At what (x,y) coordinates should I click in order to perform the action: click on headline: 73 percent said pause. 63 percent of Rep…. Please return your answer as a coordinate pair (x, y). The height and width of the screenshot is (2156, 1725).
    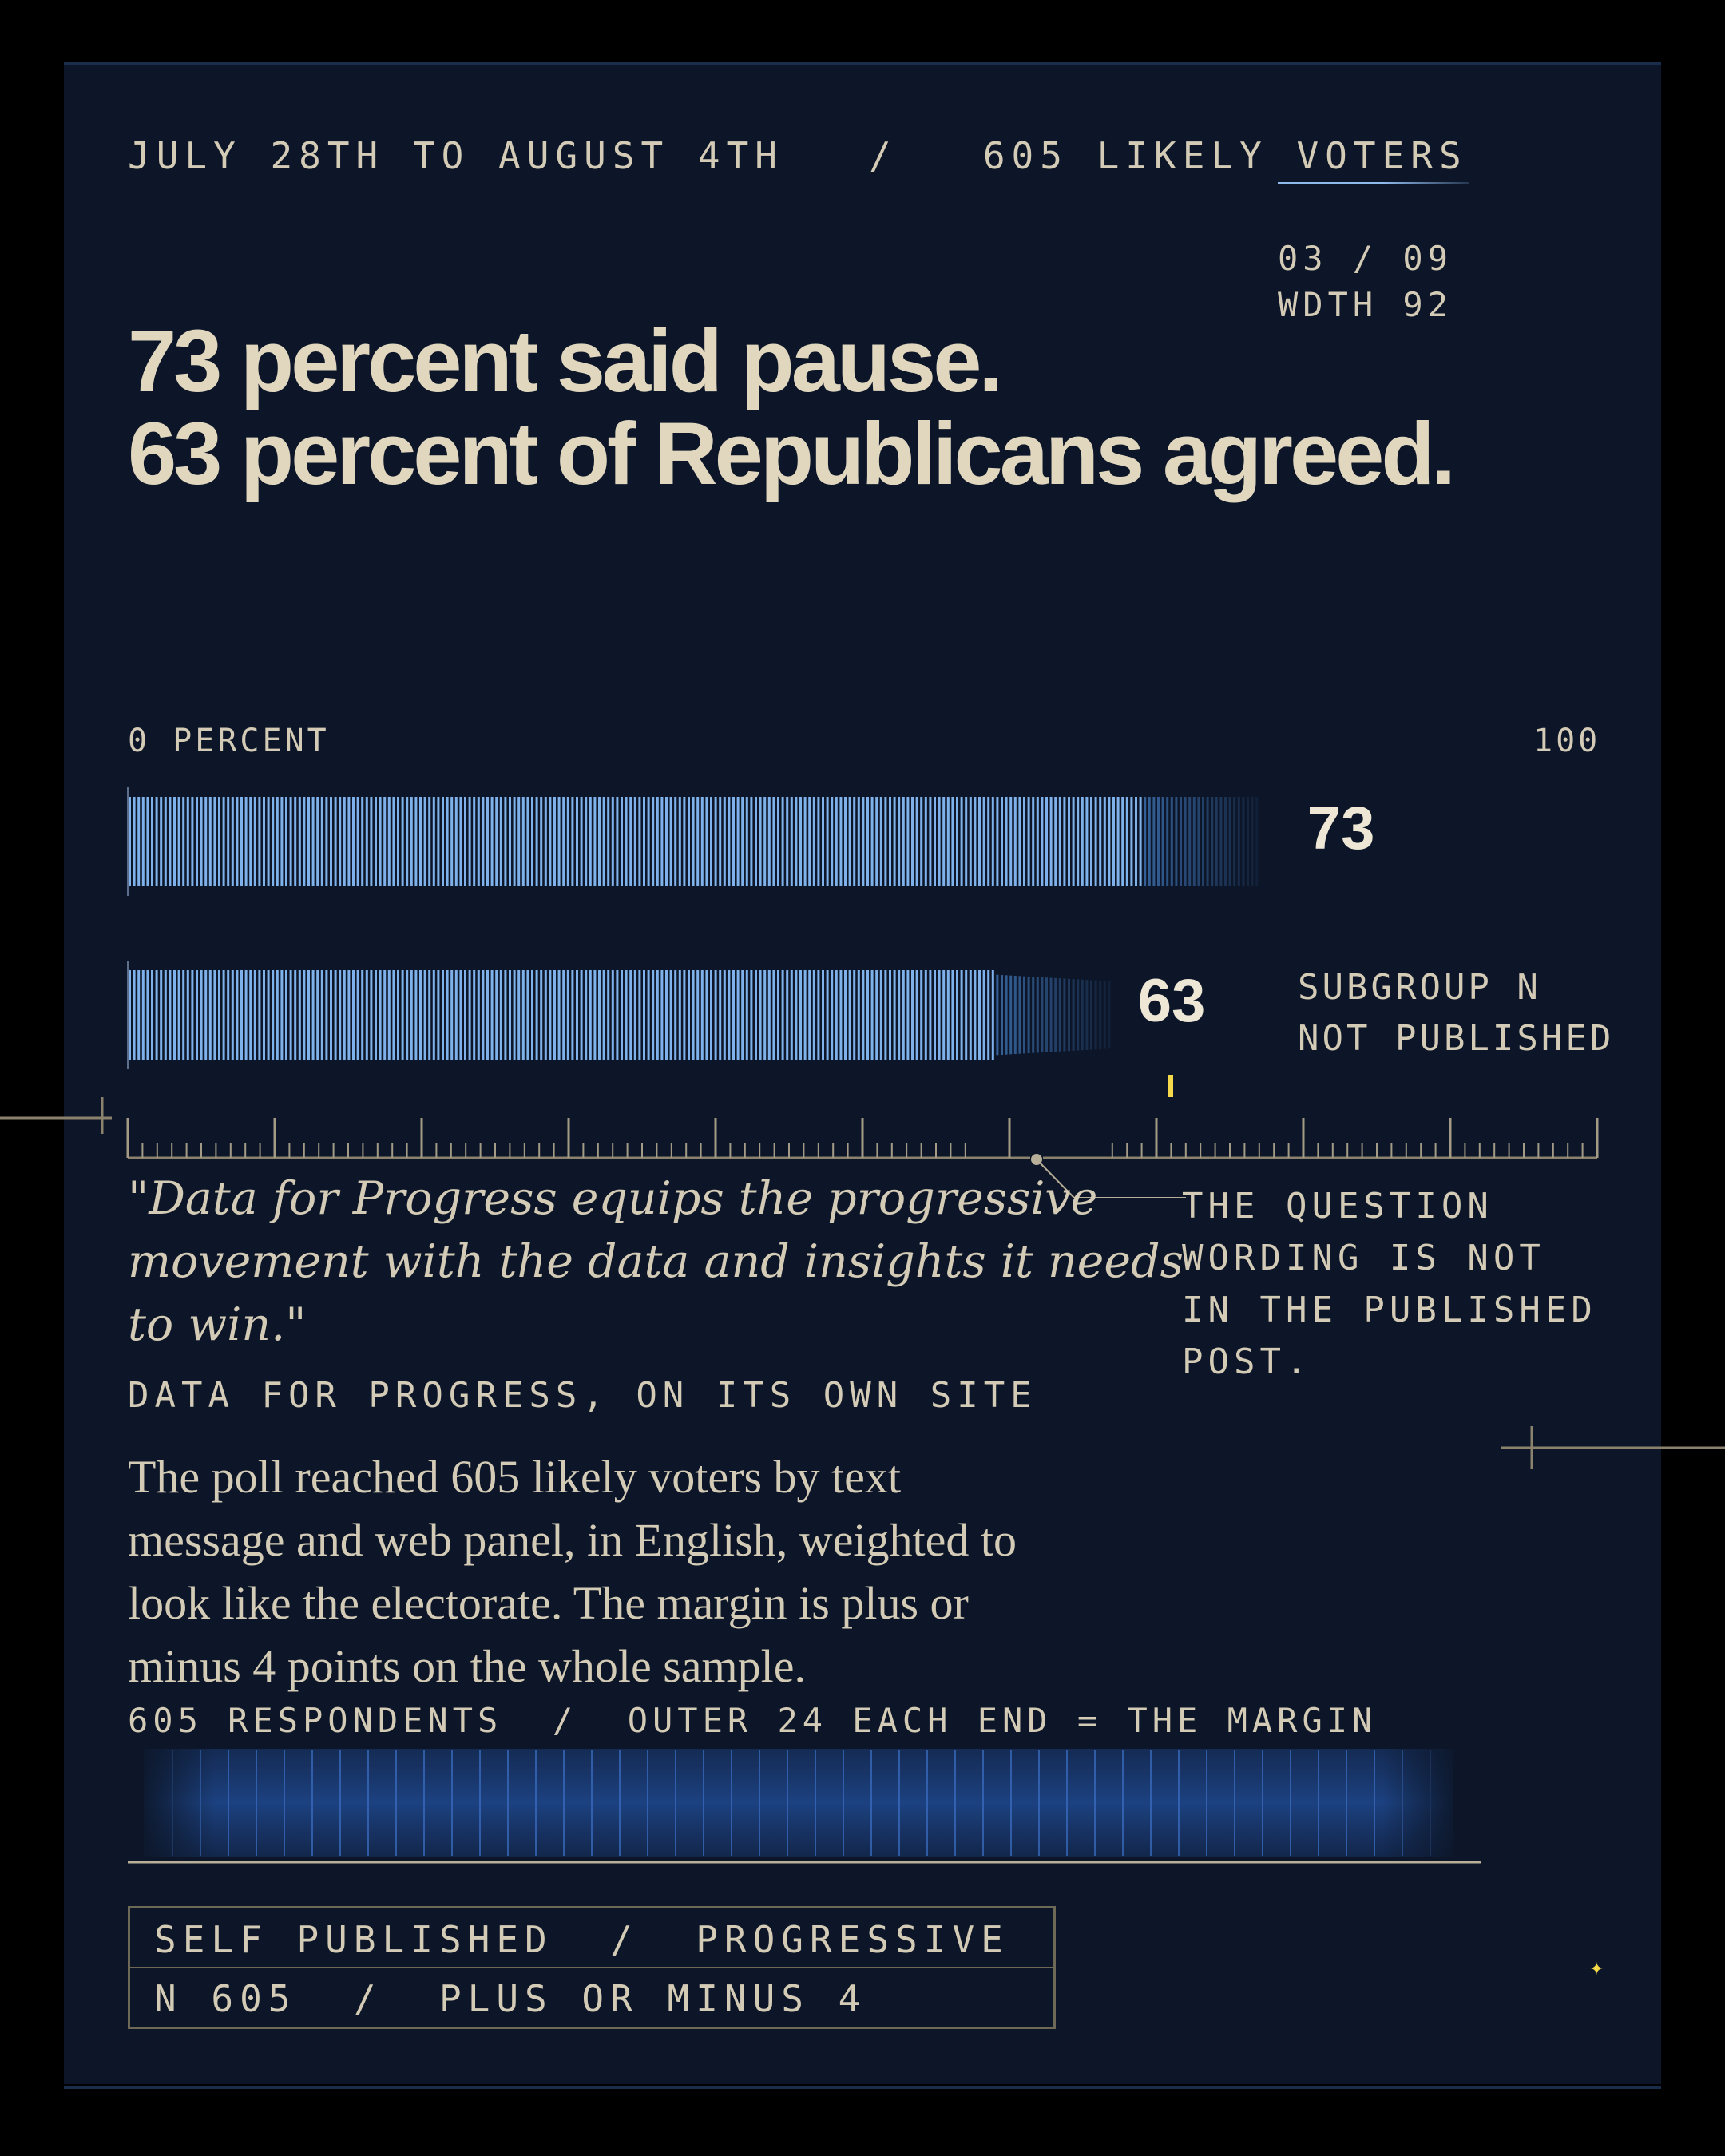
    Looking at the image, I should click on (792, 407).